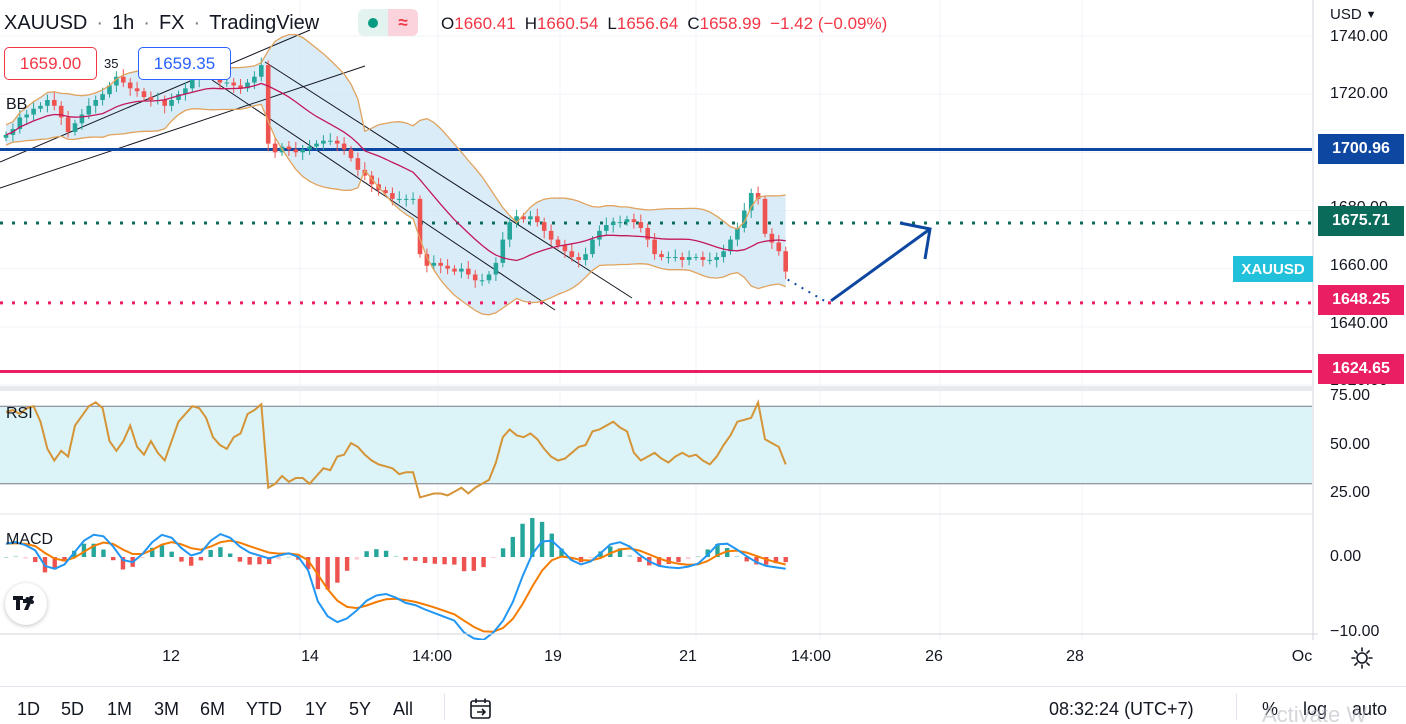 This screenshot has height=724, width=1406. Describe the element at coordinates (73, 709) in the screenshot. I see `range-button-5d: 5D` at that location.